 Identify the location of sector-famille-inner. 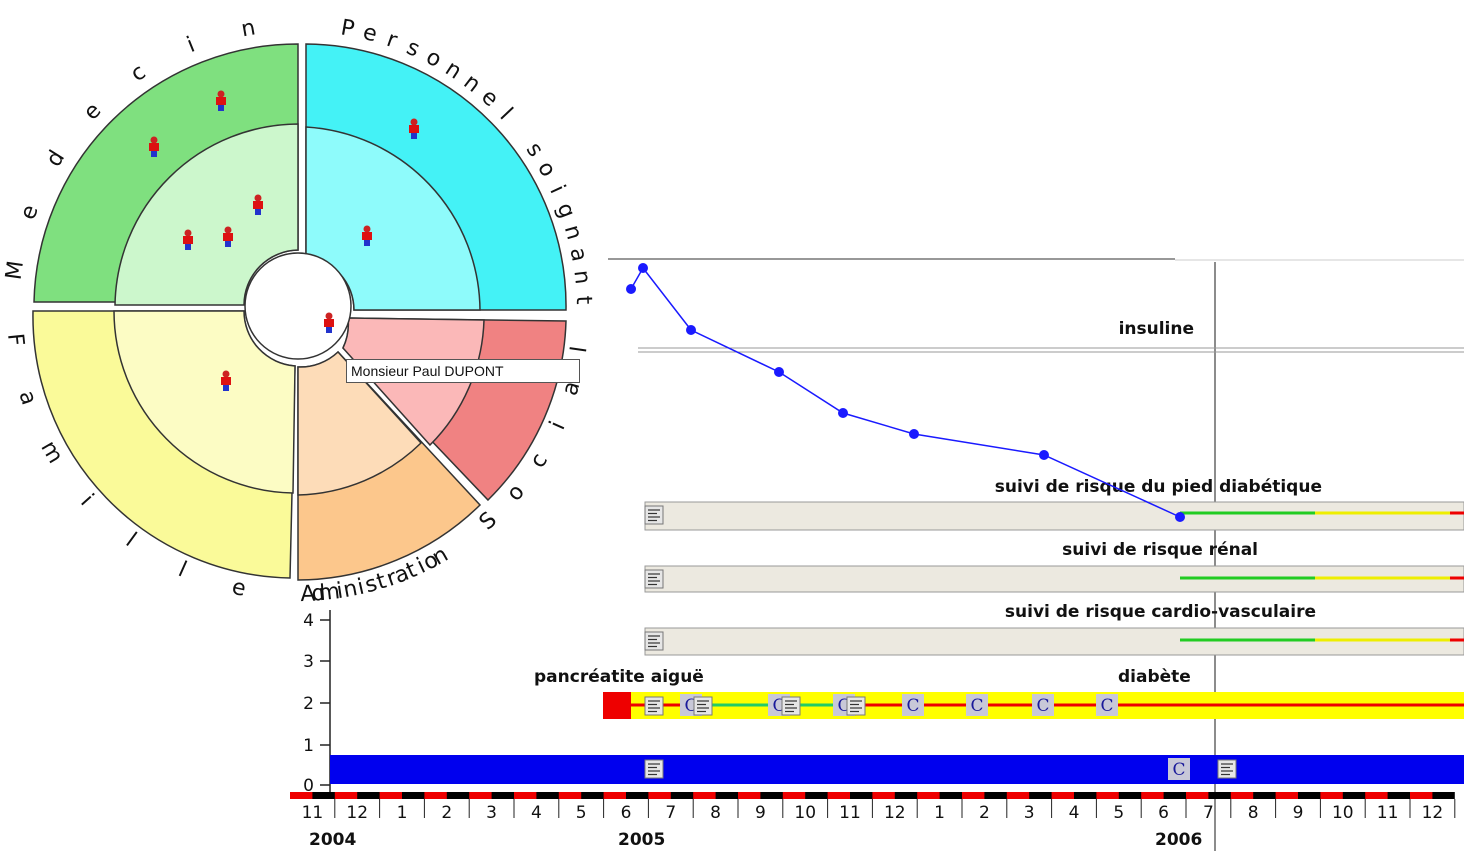
(204, 402).